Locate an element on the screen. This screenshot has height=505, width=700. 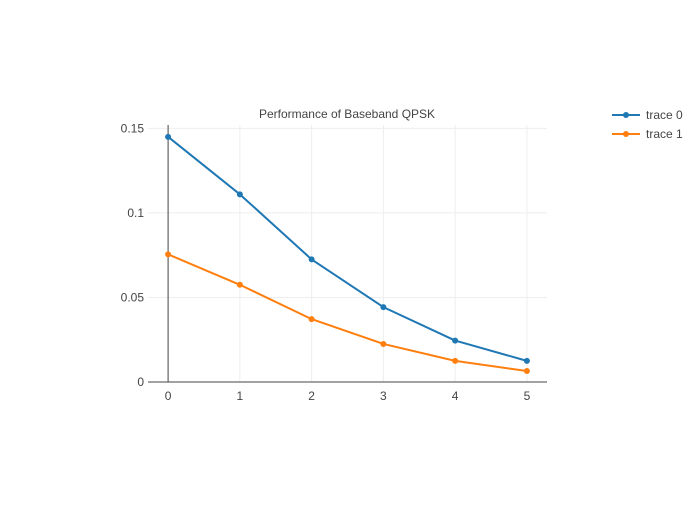
legend-label: trace 0 is located at coordinates (664, 115).